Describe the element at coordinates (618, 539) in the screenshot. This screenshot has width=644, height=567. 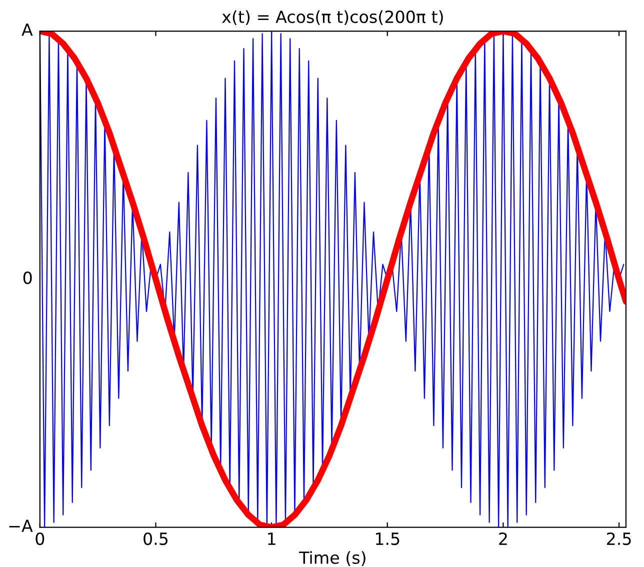
I see `x-tick-label: 2.5` at that location.